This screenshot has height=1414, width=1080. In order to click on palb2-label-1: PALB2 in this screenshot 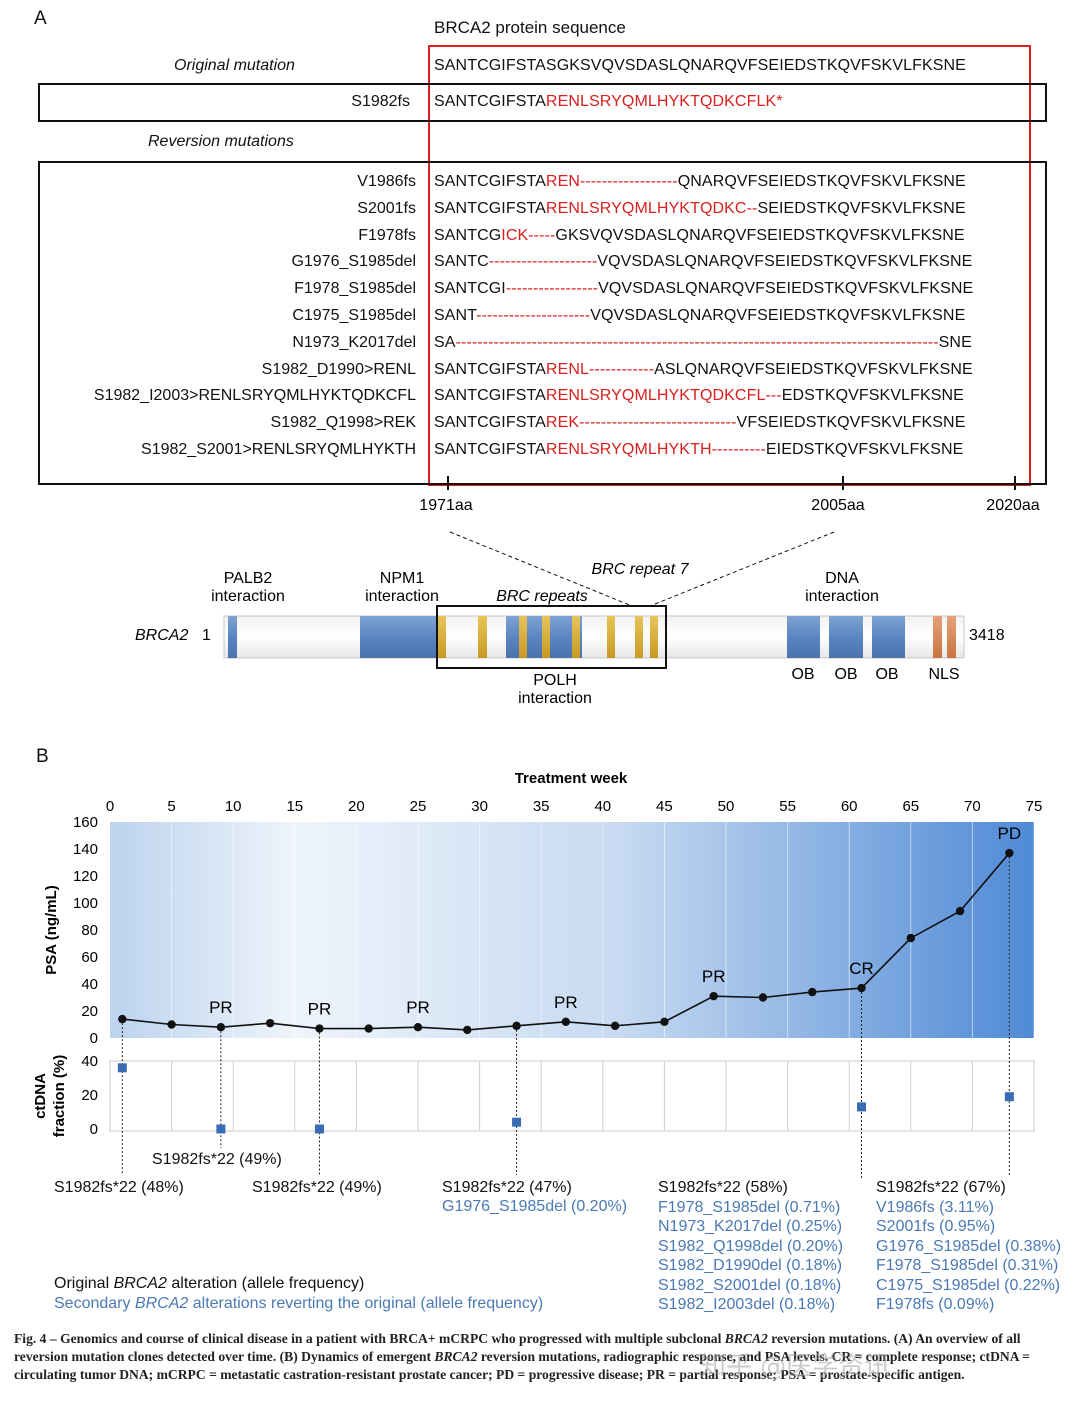, I will do `click(248, 578)`.